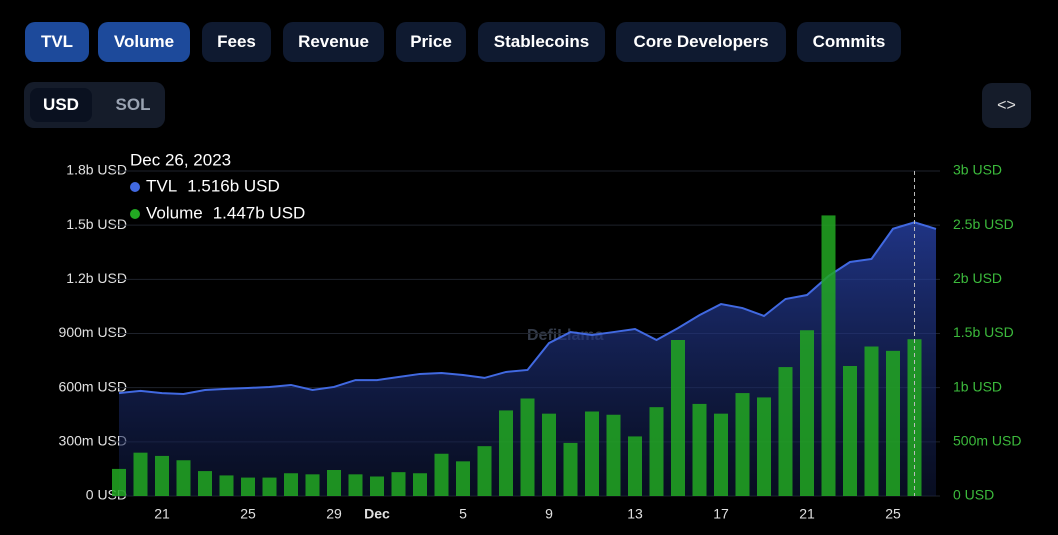  Describe the element at coordinates (973, 495) in the screenshot. I see `y2-tick-label: 0 USD` at that location.